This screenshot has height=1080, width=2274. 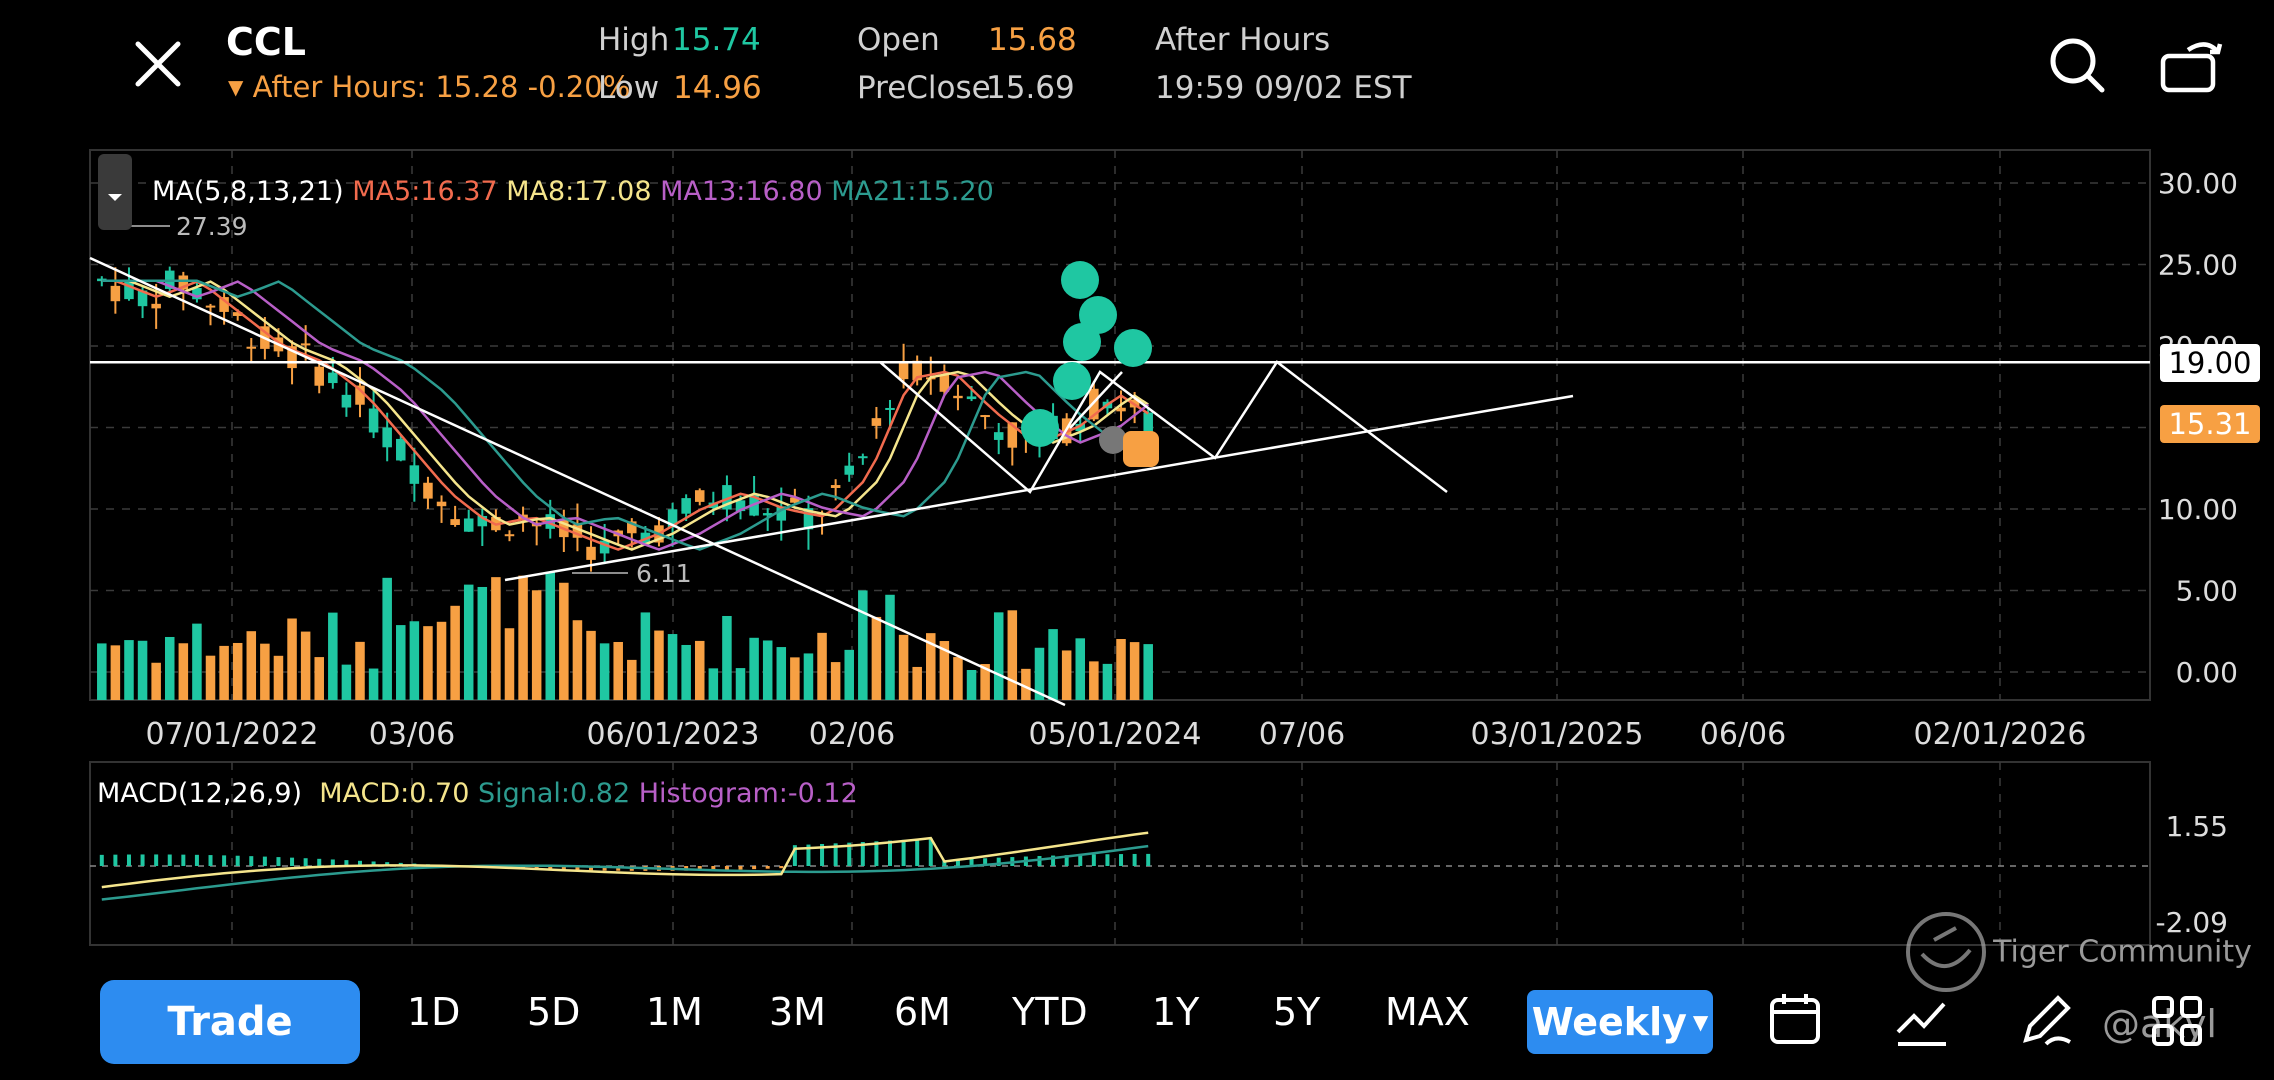 I want to click on signal-value: Signal:0.82, so click(x=554, y=793).